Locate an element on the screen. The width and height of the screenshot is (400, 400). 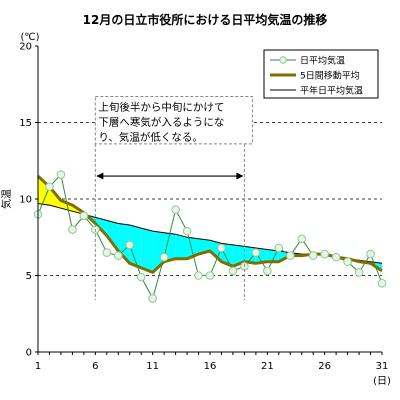
y-tick-label-15: 15 is located at coordinates (25, 123).